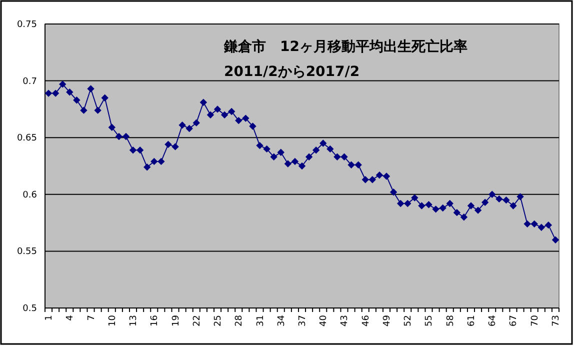 This screenshot has width=574, height=346. I want to click on x-tick-label: 58, so click(451, 320).